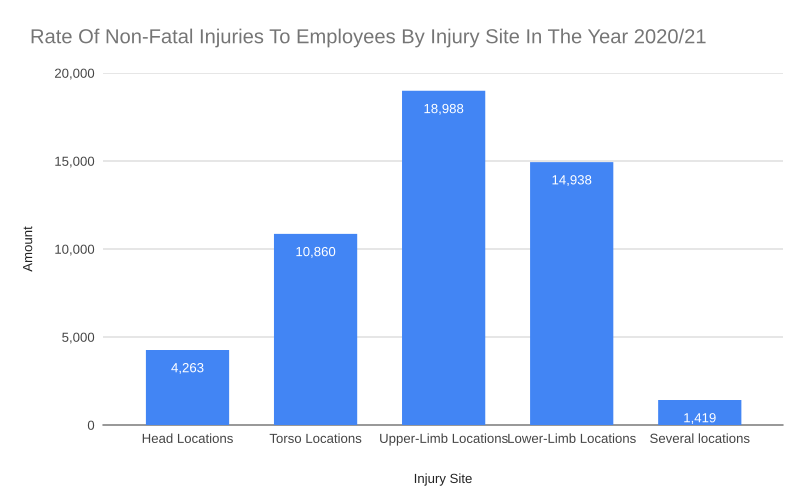  Describe the element at coordinates (187, 438) in the screenshot. I see `x-tick-label: Head Locations` at that location.